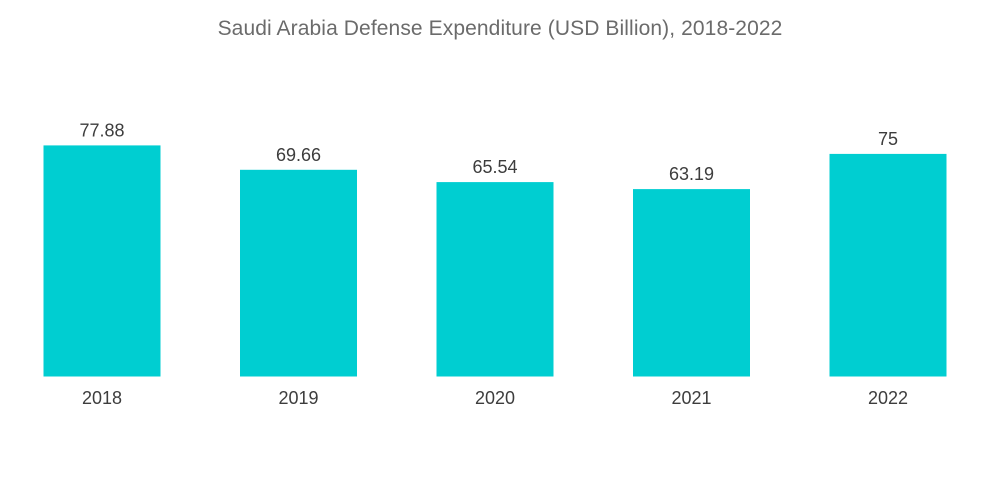  What do you see at coordinates (102, 261) in the screenshot?
I see `bar-2018` at bounding box center [102, 261].